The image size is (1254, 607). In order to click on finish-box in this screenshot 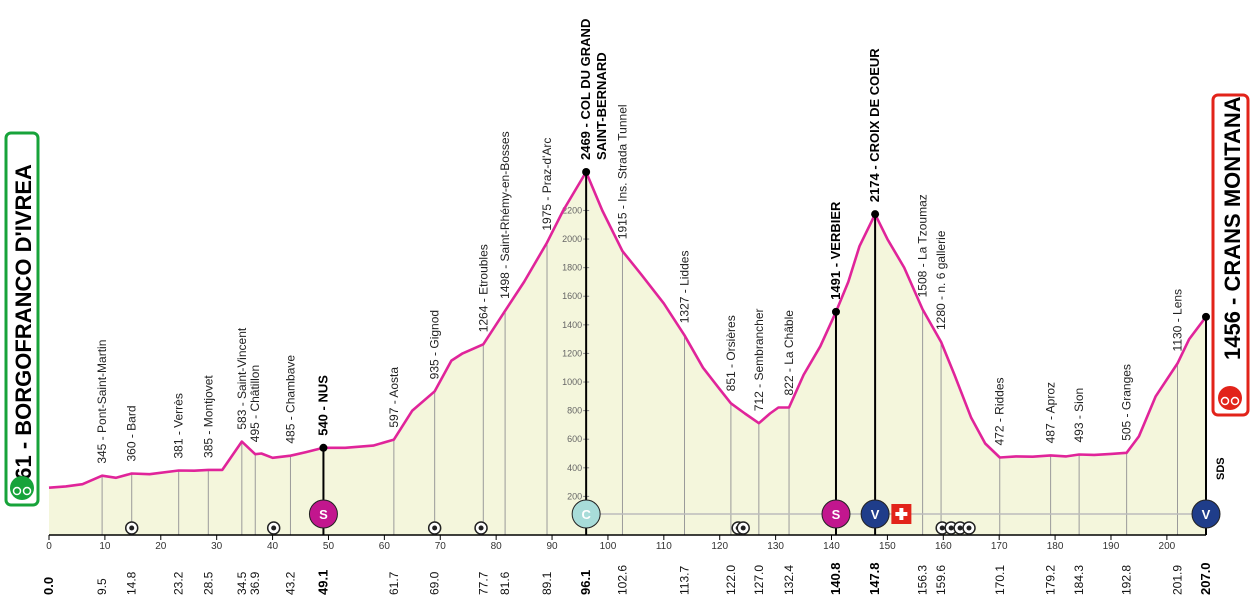, I will do `click(1230, 255)`.